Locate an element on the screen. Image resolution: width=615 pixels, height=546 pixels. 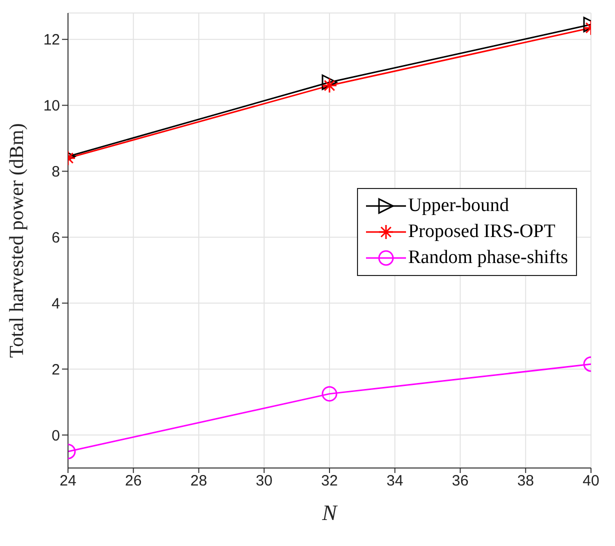
y-tick-label: 0 is located at coordinates (56, 435).